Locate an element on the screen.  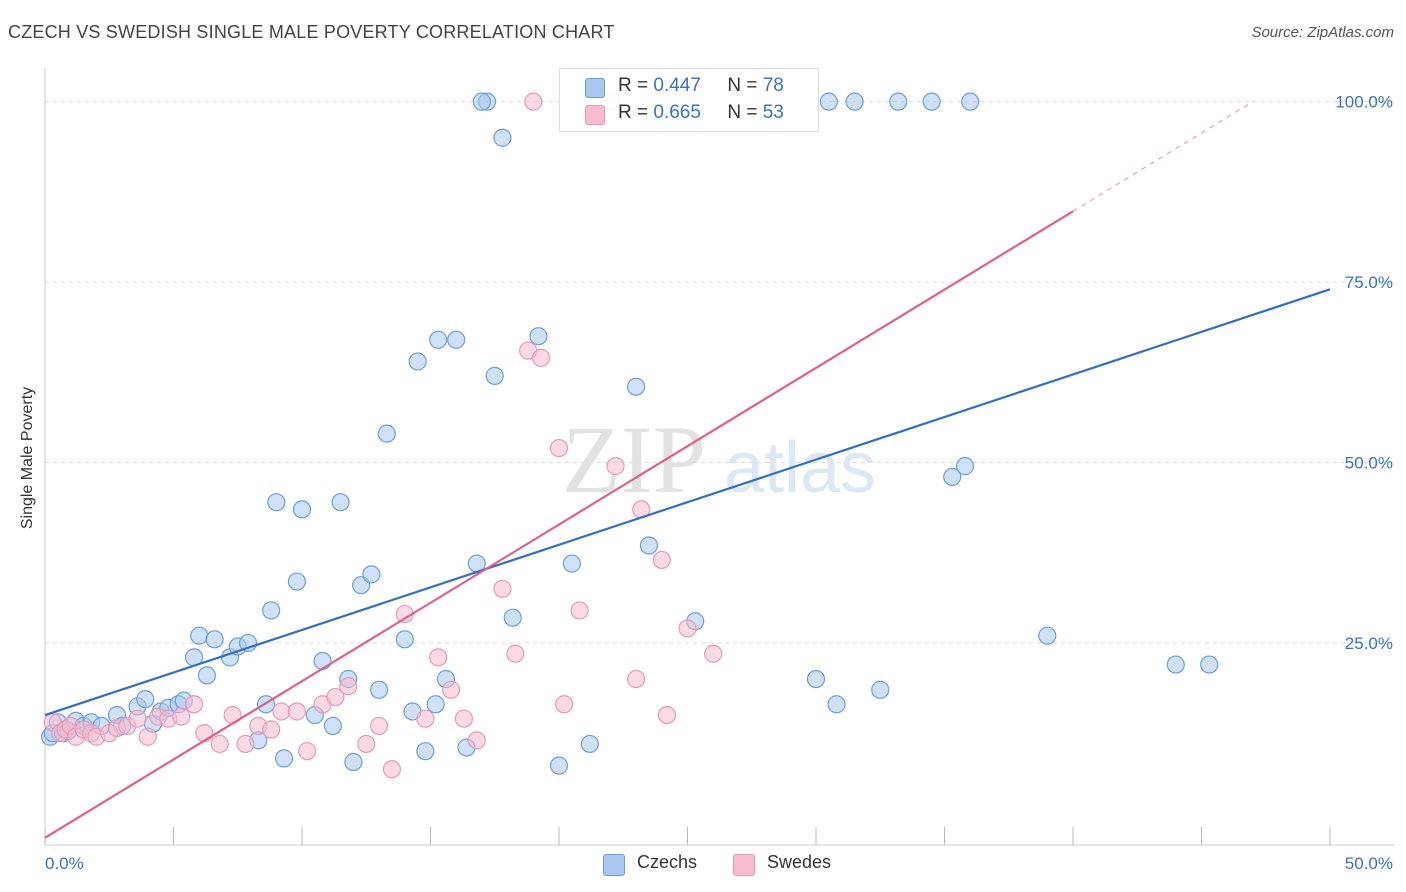
source-label: Source: ZipAtlas.com is located at coordinates (1322, 32).